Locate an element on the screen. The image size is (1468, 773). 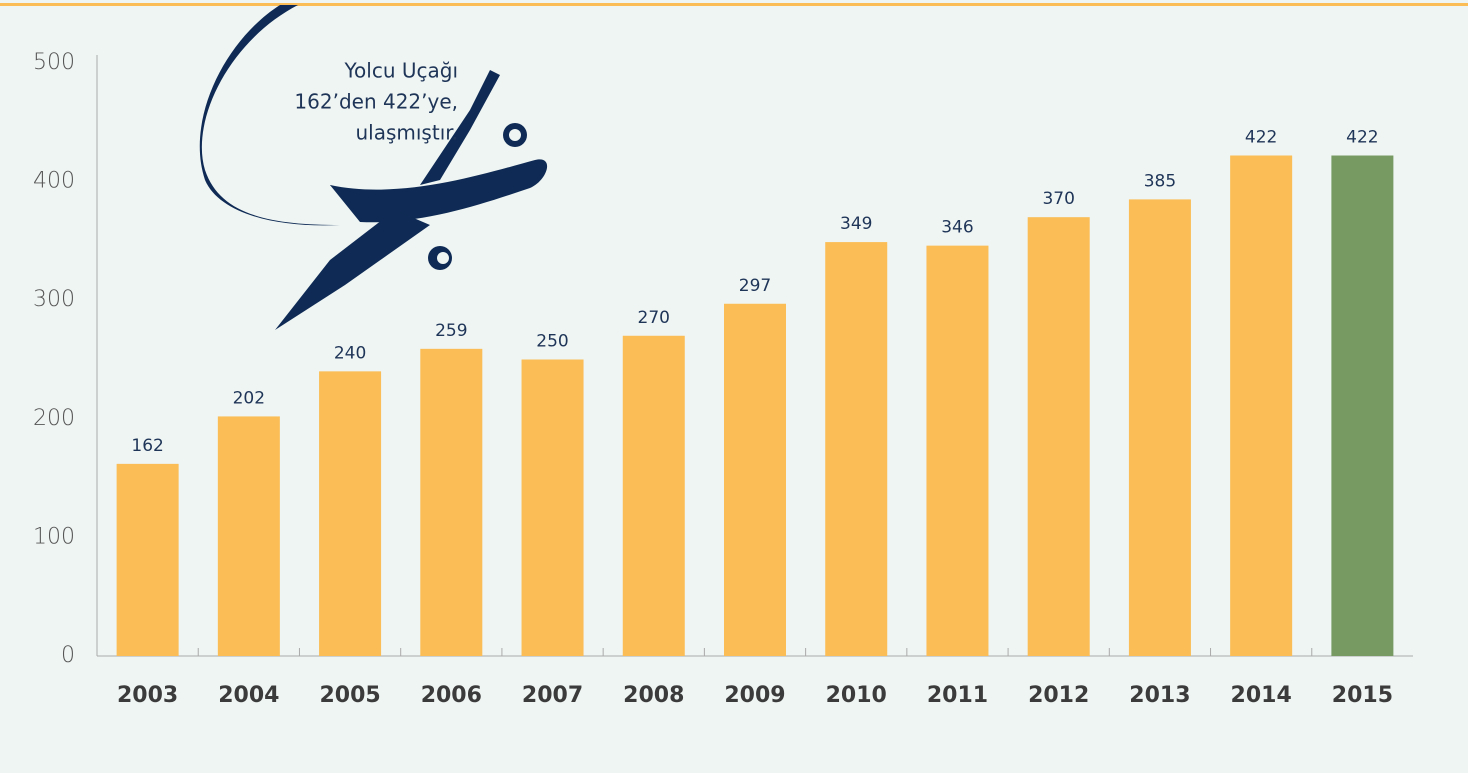
y-tick-label: 300 is located at coordinates (54, 299).